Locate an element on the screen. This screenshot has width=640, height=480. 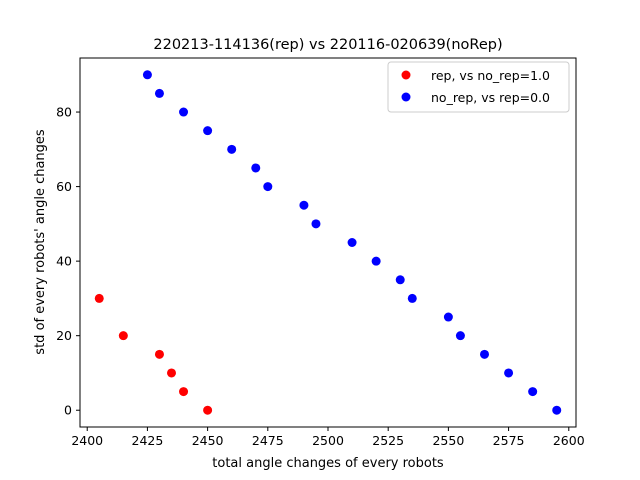
legend-marker-rep is located at coordinates (406, 75).